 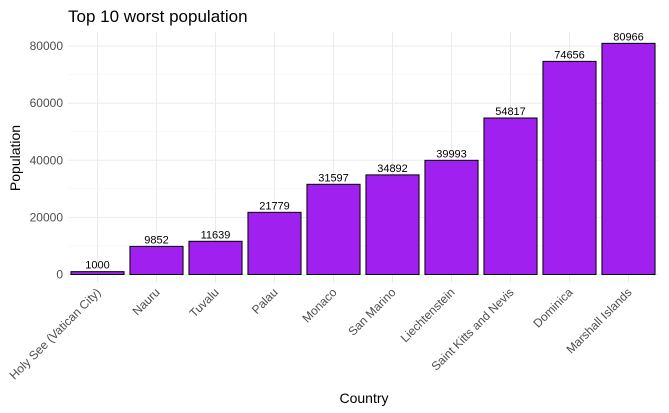 What do you see at coordinates (569, 55) in the screenshot?
I see `bar-data-label: 74656` at bounding box center [569, 55].